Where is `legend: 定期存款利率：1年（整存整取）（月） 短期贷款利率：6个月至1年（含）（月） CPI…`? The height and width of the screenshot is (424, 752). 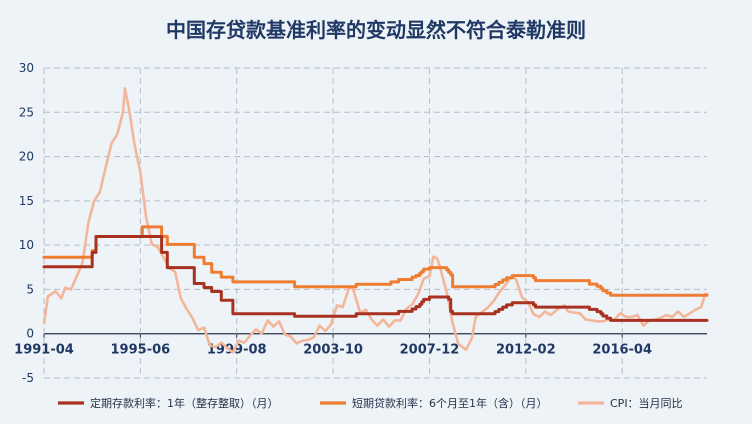 legend: 定期存款利率：1年（整存整取）（月） 短期贷款利率：6个月至1年（含）（月） CPI… is located at coordinates (370, 403).